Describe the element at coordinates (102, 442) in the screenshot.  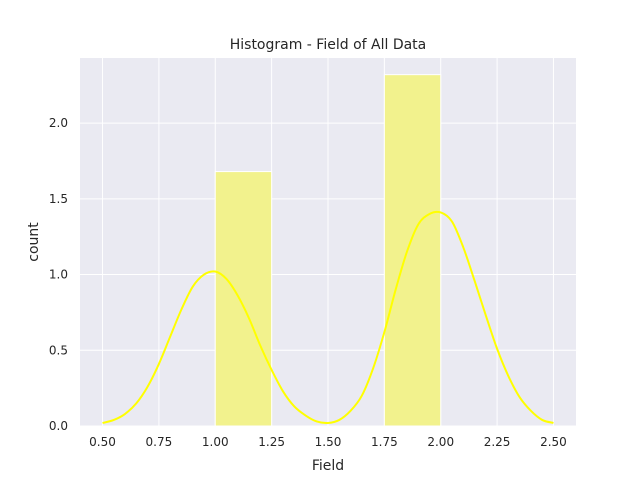
I see `x-tick-label: 0.50` at that location.